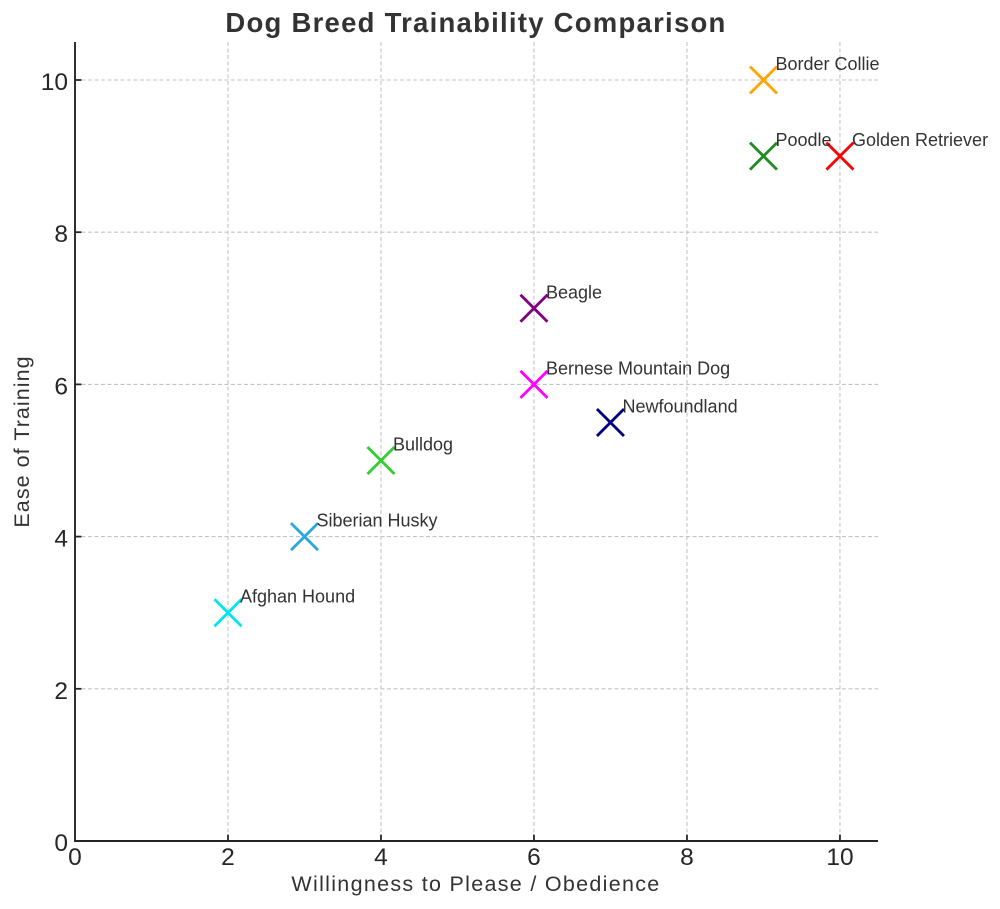  I want to click on svg-text: Golden Retriever, so click(920, 140).